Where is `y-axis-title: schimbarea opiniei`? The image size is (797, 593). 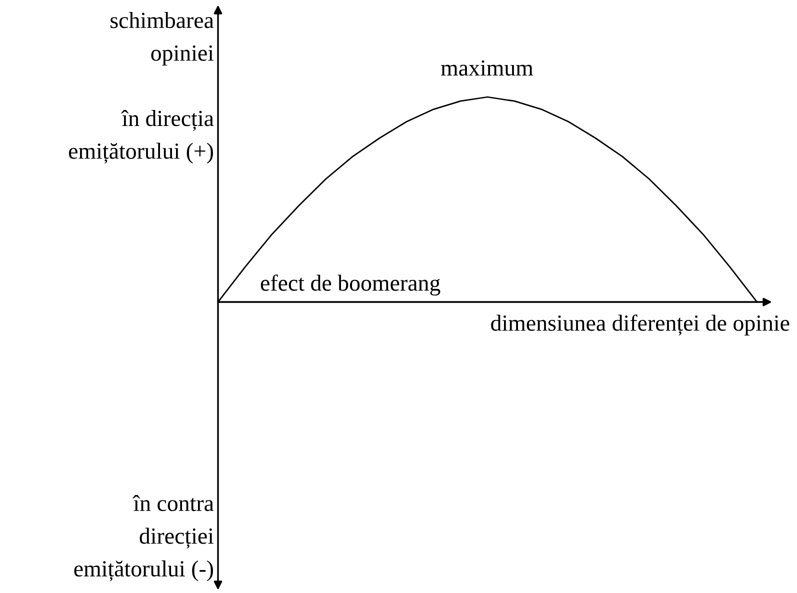
y-axis-title: schimbarea opiniei is located at coordinates (162, 39).